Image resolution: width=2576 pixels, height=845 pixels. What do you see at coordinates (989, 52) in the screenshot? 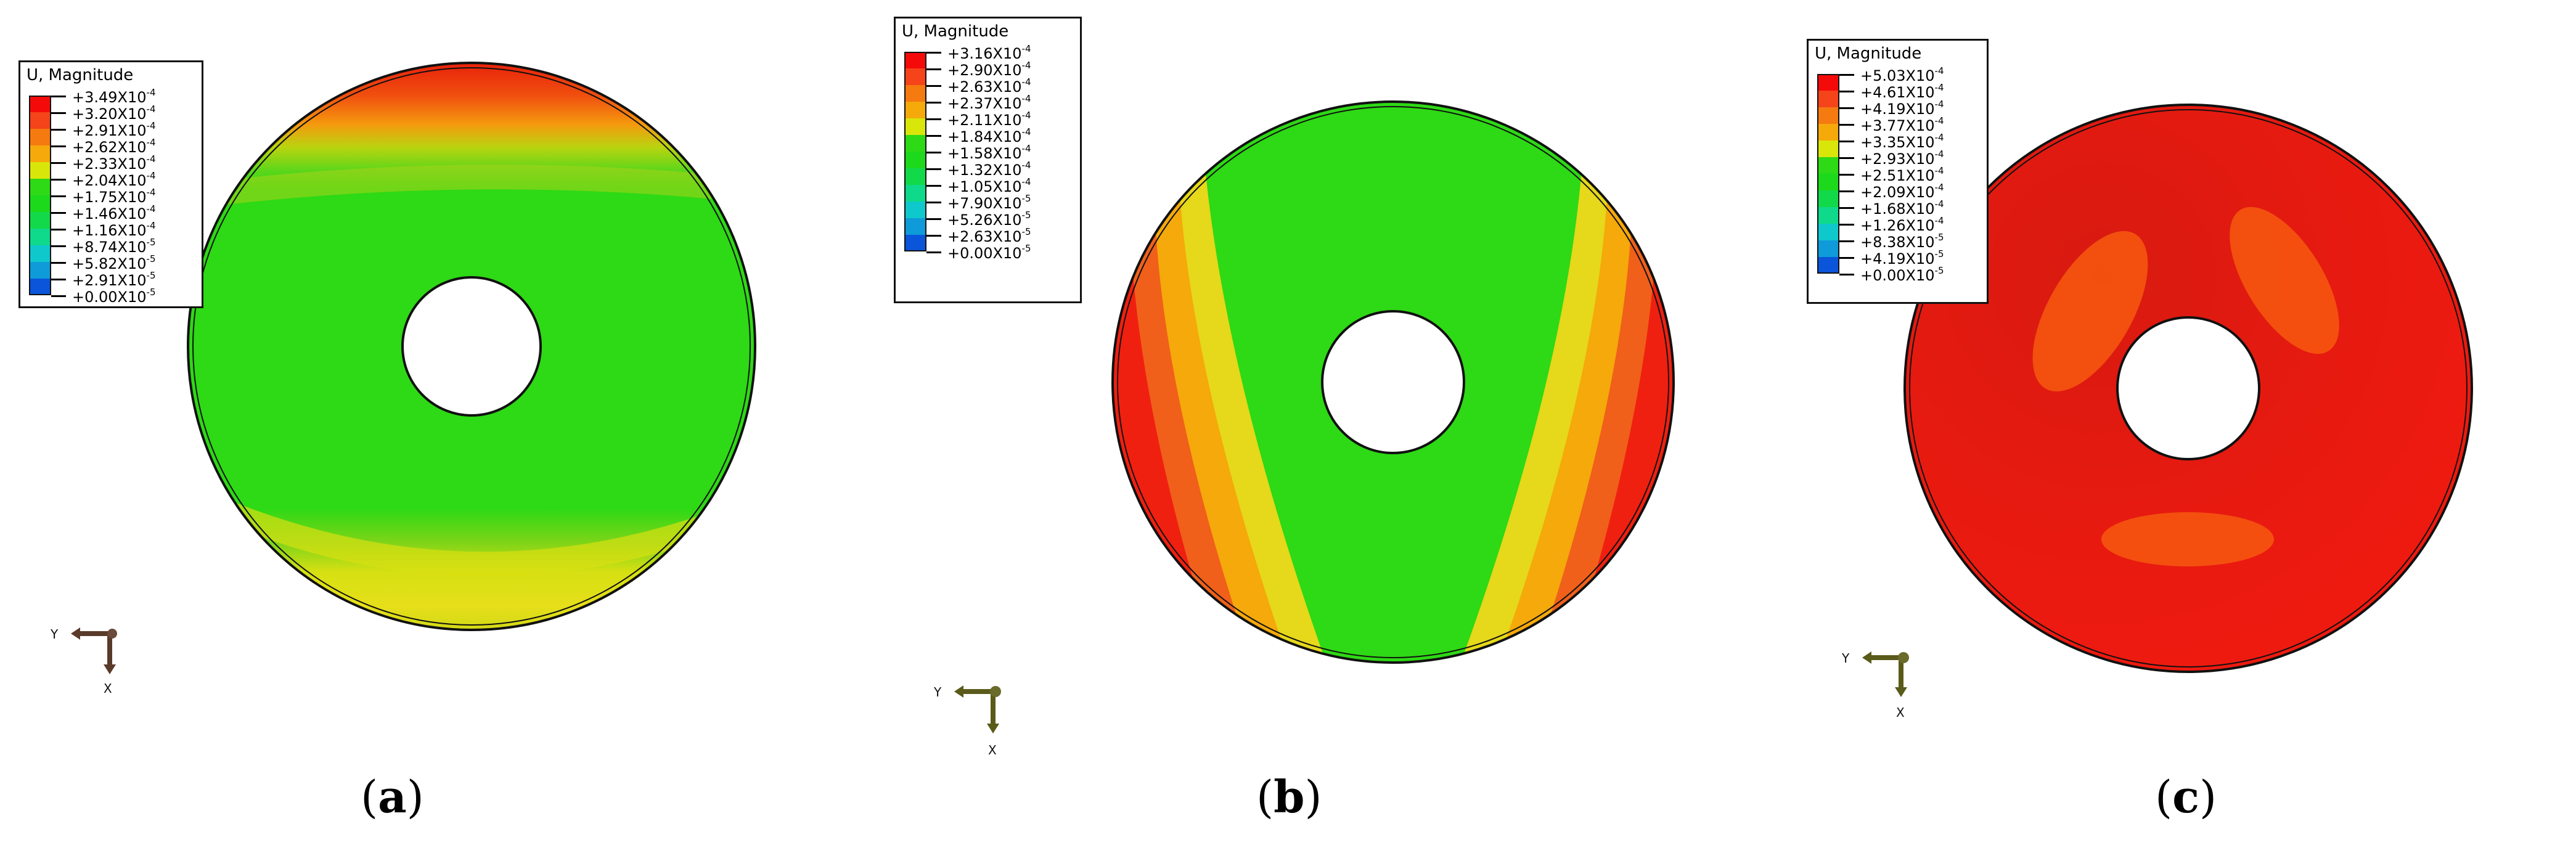
I see `legend-value: +3.16X10-4` at bounding box center [989, 52].